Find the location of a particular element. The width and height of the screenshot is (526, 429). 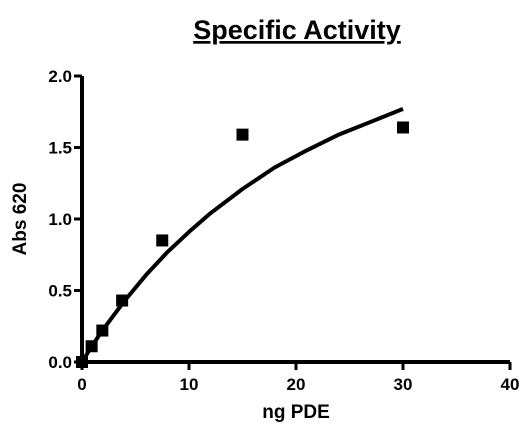

y-tick-label: 0.5 is located at coordinates (60, 291).